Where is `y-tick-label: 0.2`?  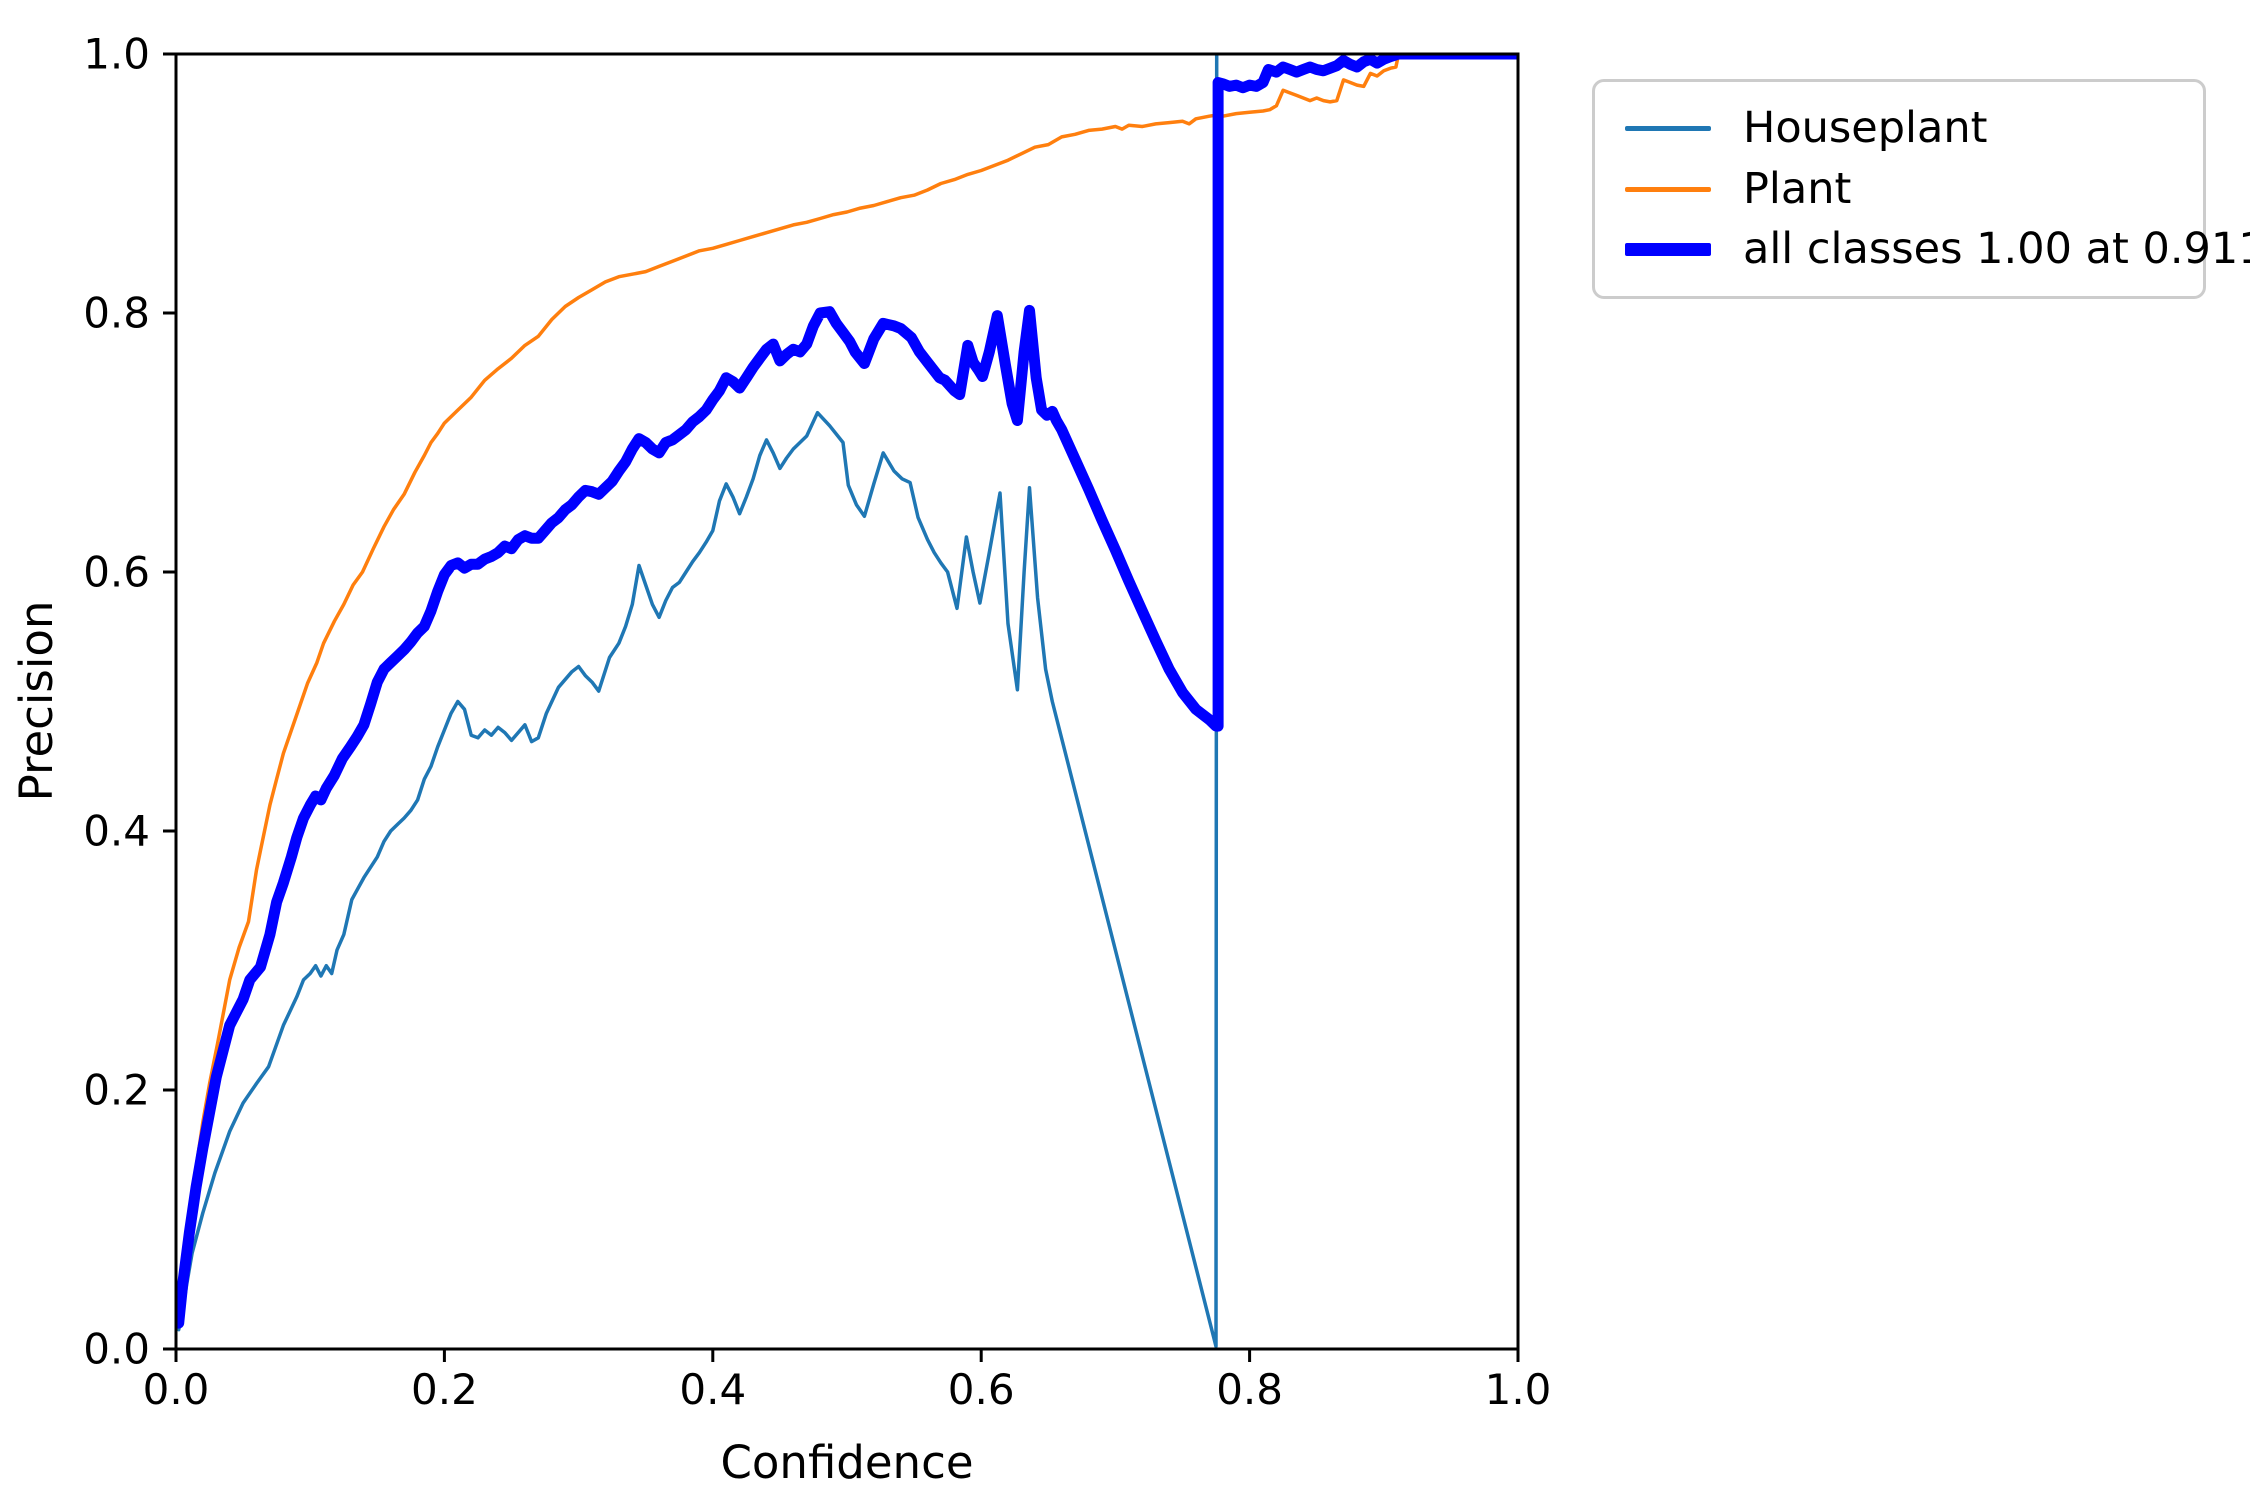
y-tick-label: 0.2 is located at coordinates (116, 1090).